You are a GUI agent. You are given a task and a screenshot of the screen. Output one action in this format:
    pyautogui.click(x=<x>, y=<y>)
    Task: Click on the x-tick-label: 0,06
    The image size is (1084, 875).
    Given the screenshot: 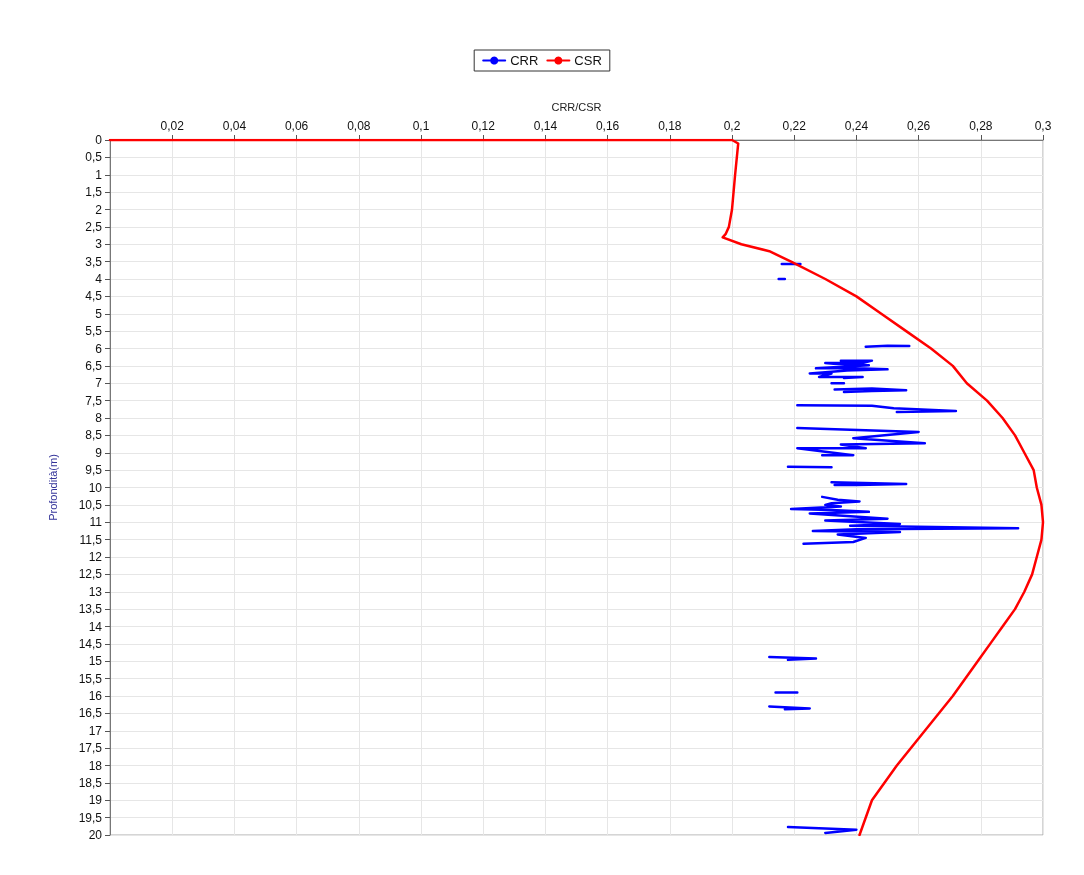 What is the action you would take?
    pyautogui.click(x=296, y=126)
    